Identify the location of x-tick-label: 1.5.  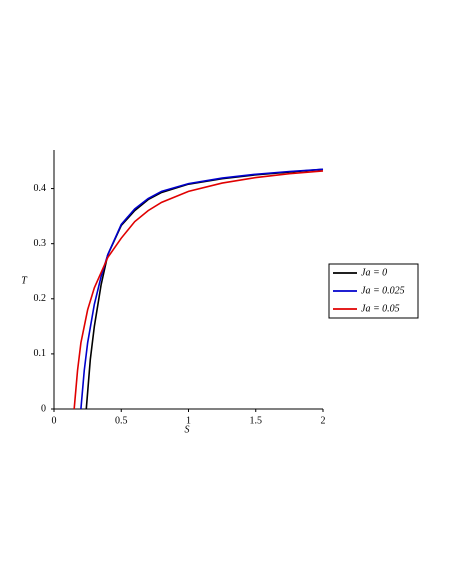
(256, 420).